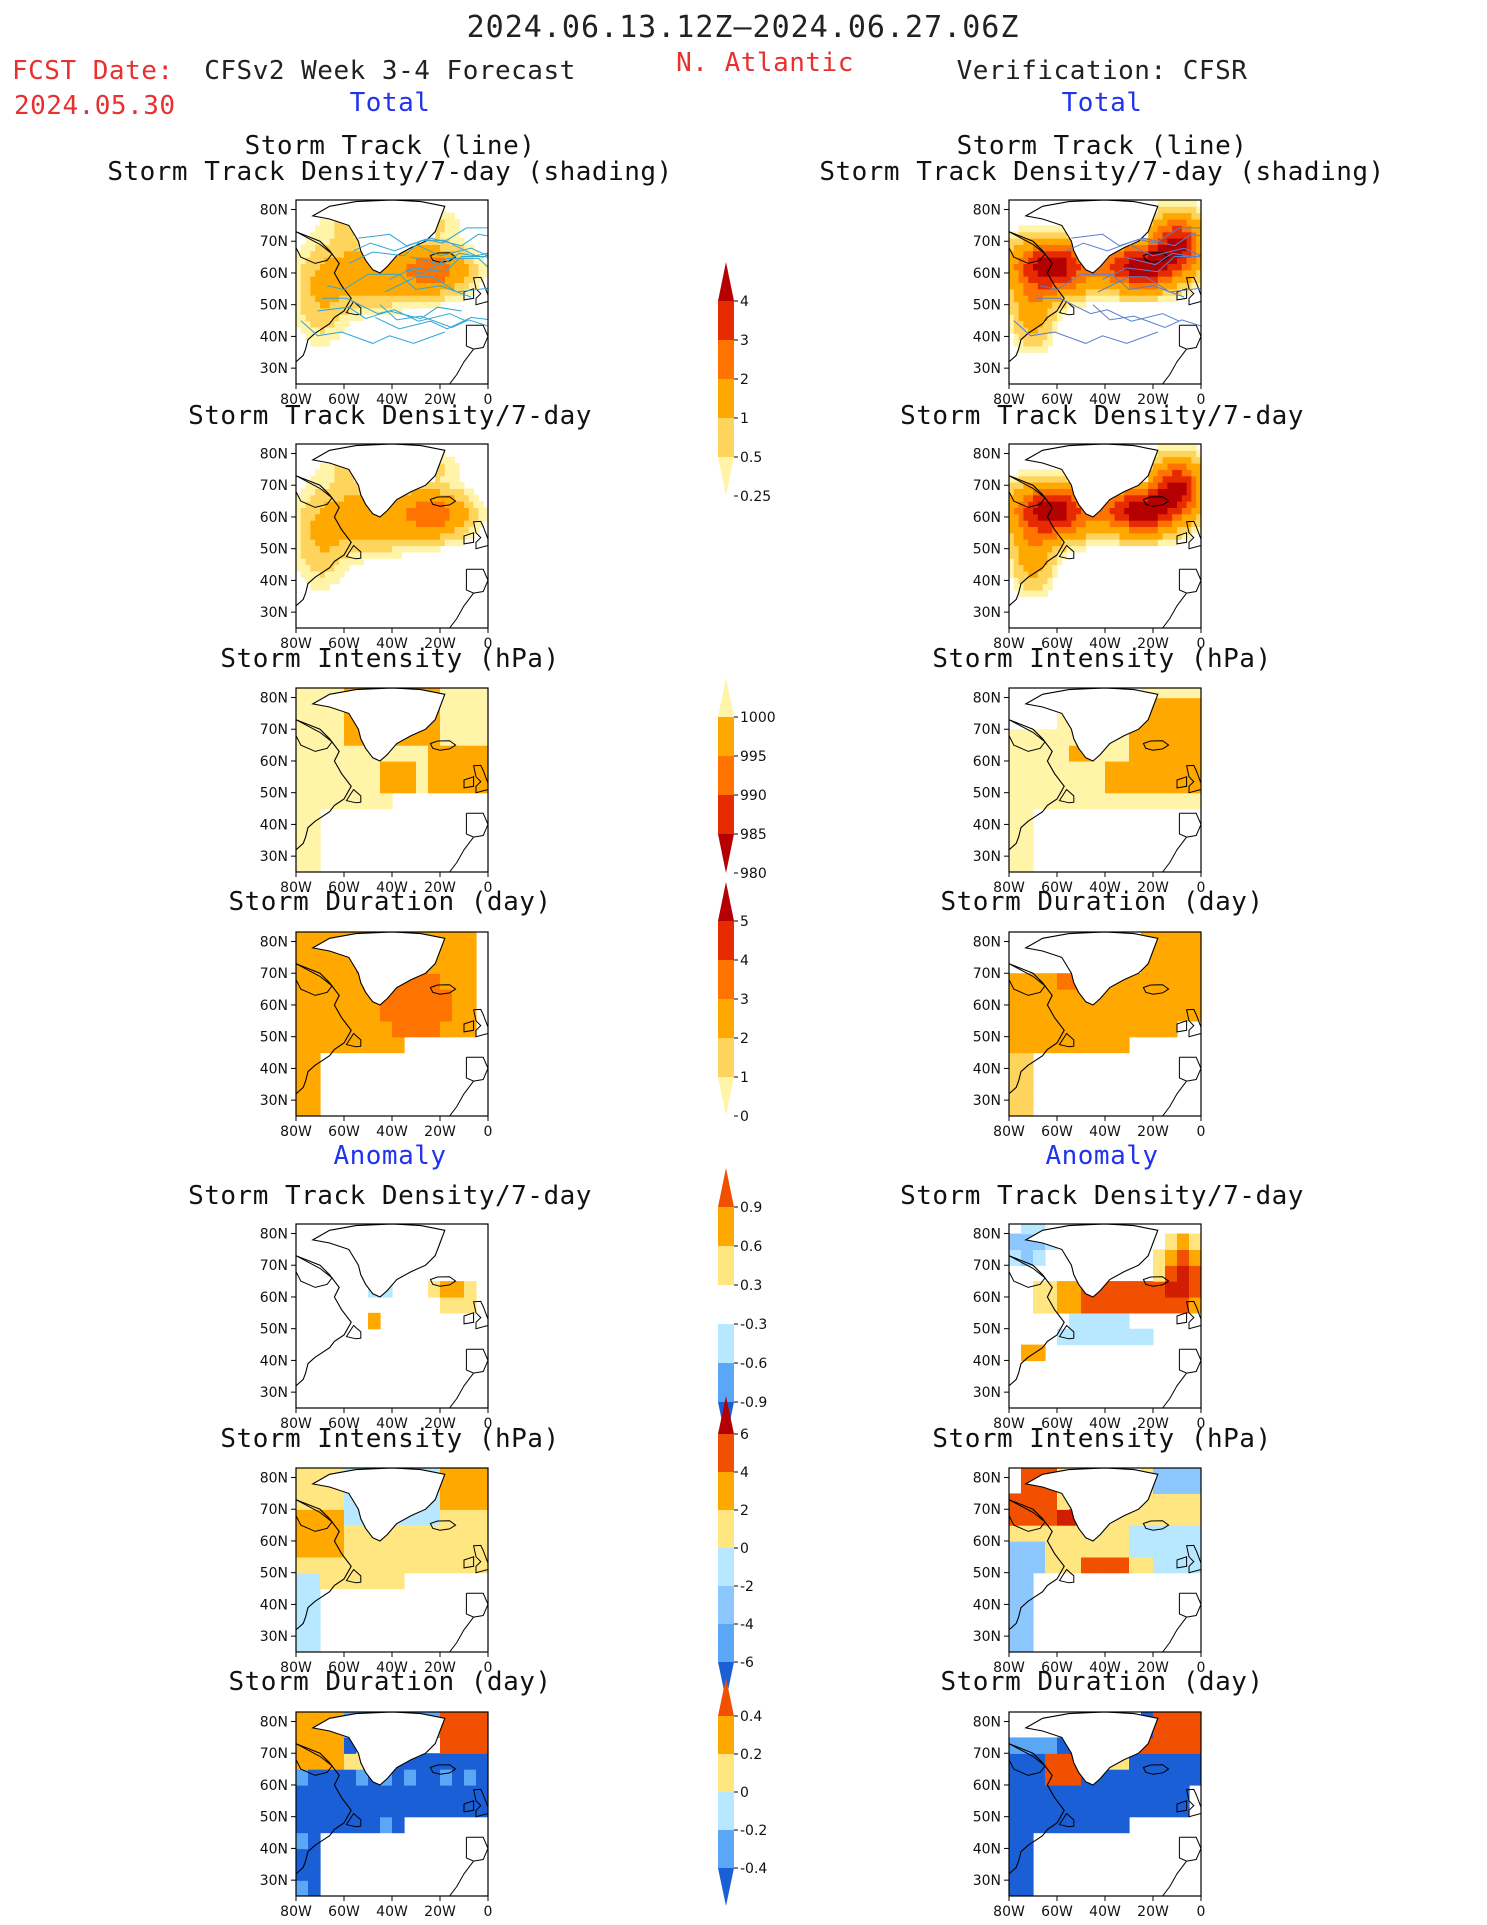 The width and height of the screenshot is (1487, 1925). What do you see at coordinates (274, 242) in the screenshot?
I see `lat-tick-label: 70N` at bounding box center [274, 242].